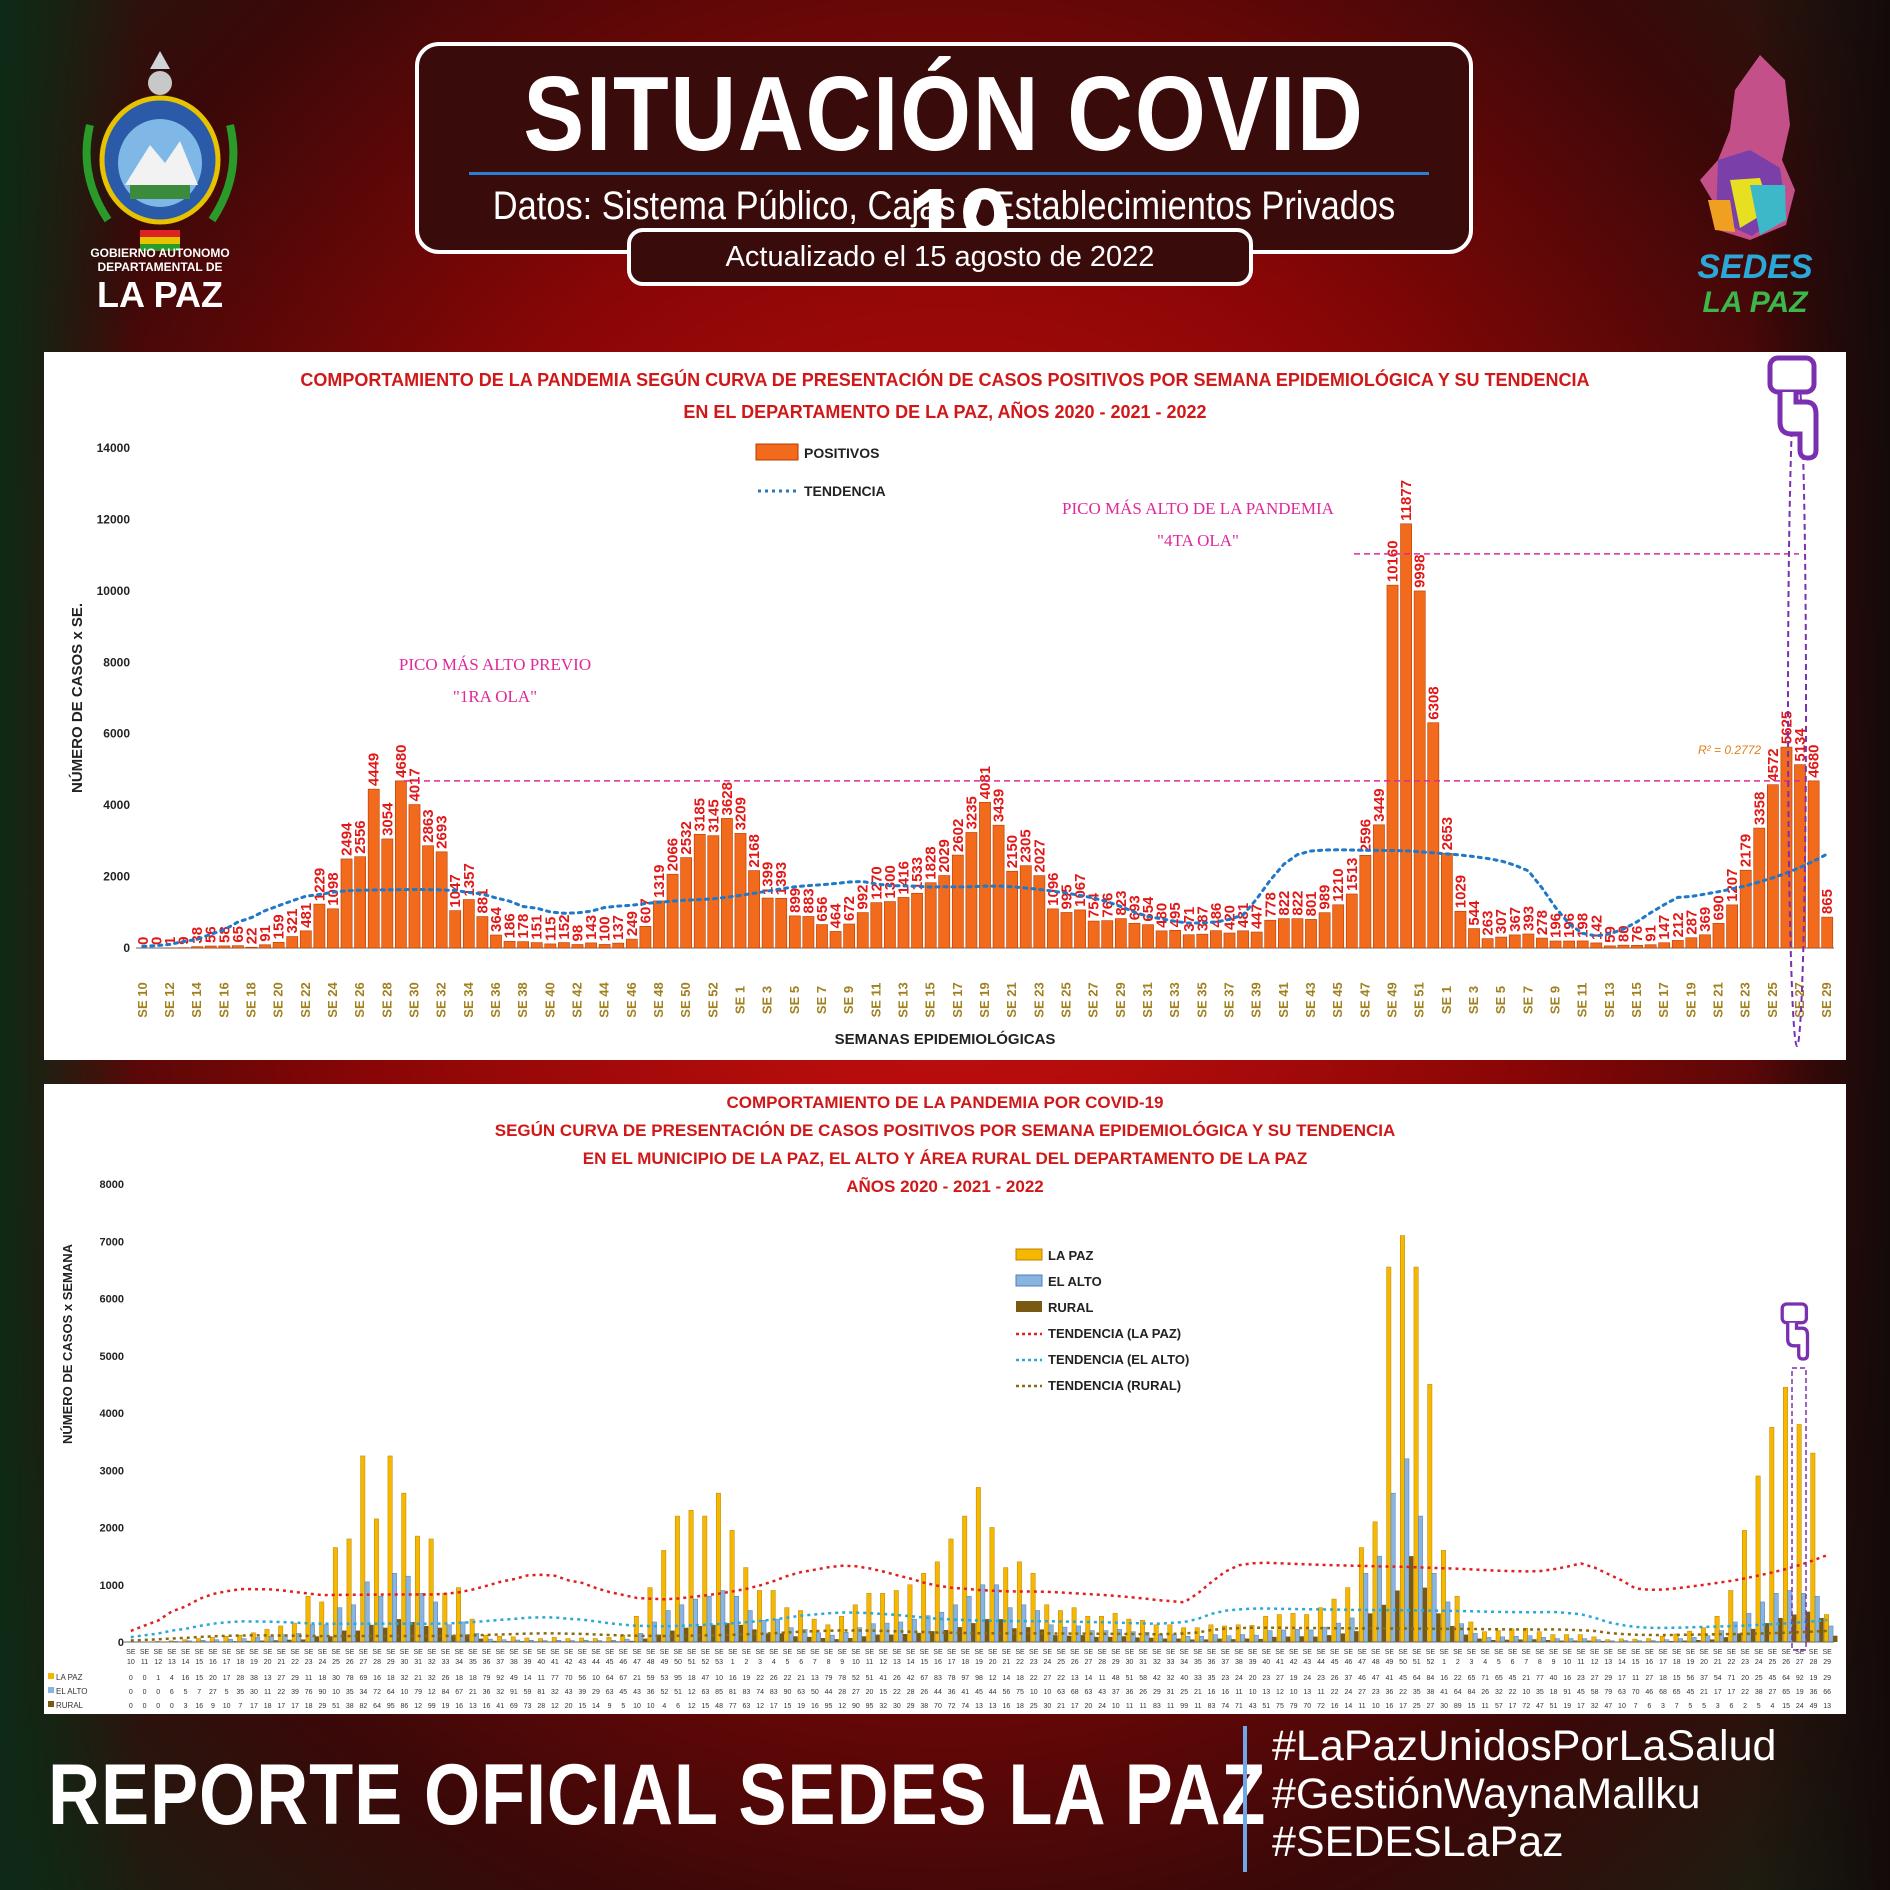  Describe the element at coordinates (767, 1000) in the screenshot. I see `chart1-xtick: SE 3` at that location.